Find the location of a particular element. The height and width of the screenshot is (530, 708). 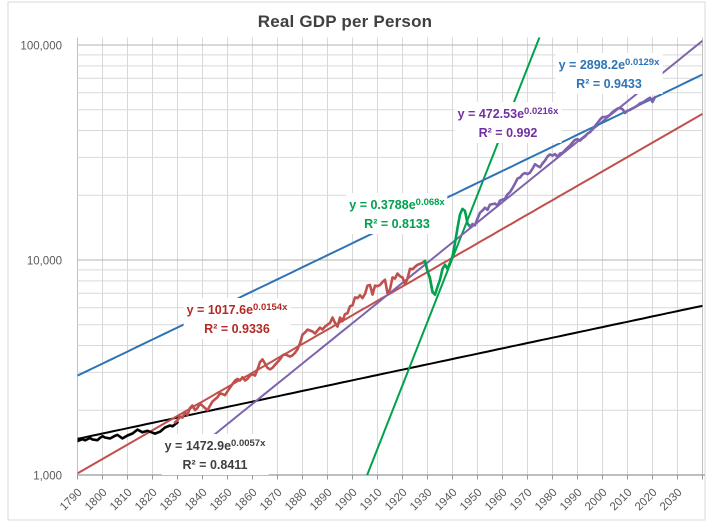

x-axis-label: 1870 is located at coordinates (271, 500).